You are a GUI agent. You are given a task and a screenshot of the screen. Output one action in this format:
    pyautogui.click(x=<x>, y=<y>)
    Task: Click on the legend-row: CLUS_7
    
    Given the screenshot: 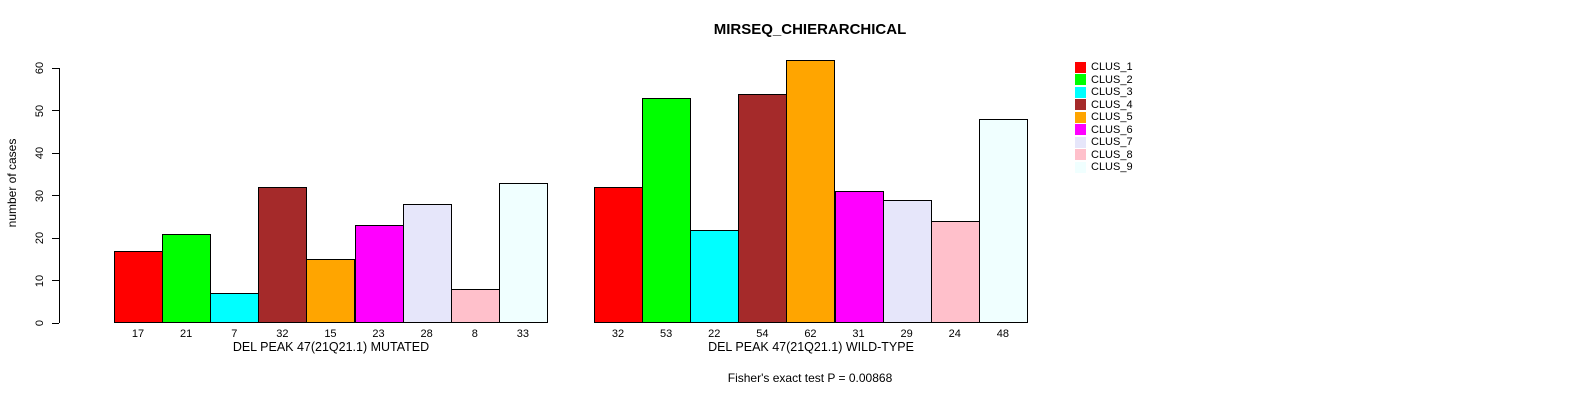 What is the action you would take?
    pyautogui.click(x=1104, y=142)
    